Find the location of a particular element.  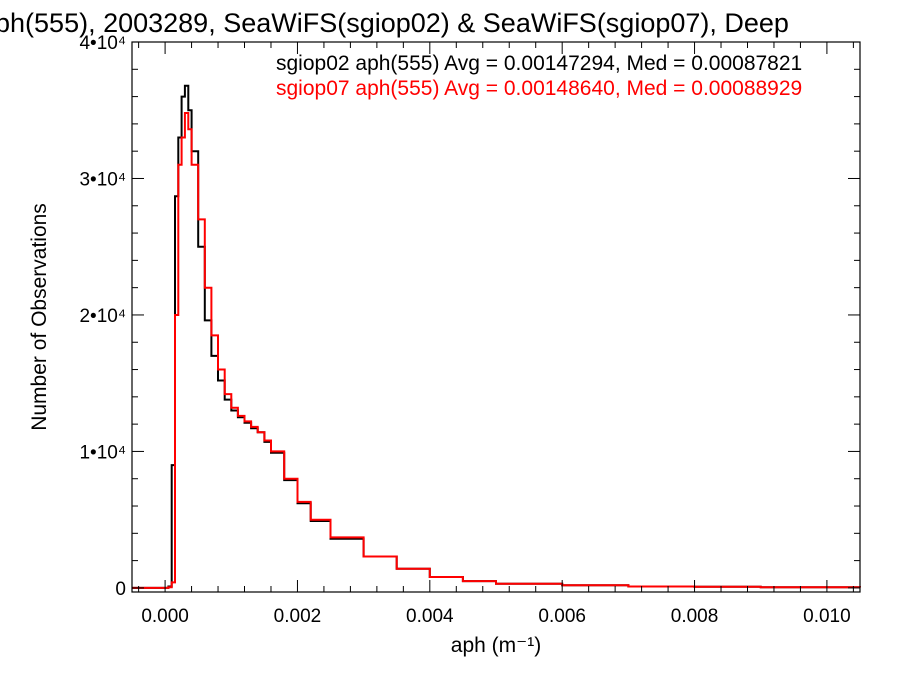

x-tick-label: 0.004 is located at coordinates (430, 616).